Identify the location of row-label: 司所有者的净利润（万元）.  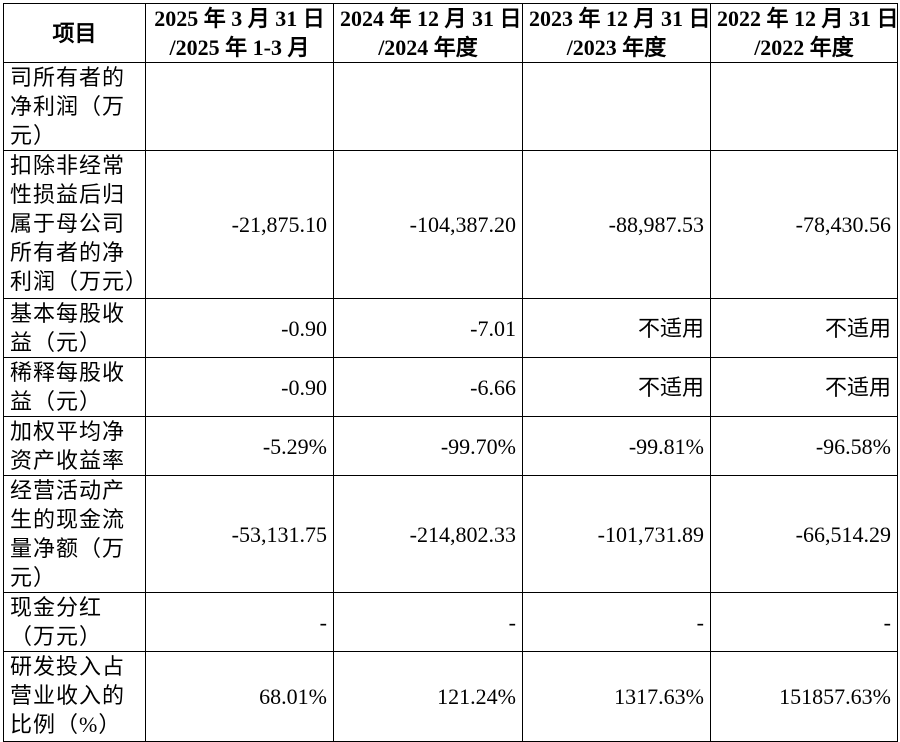
(74, 106).